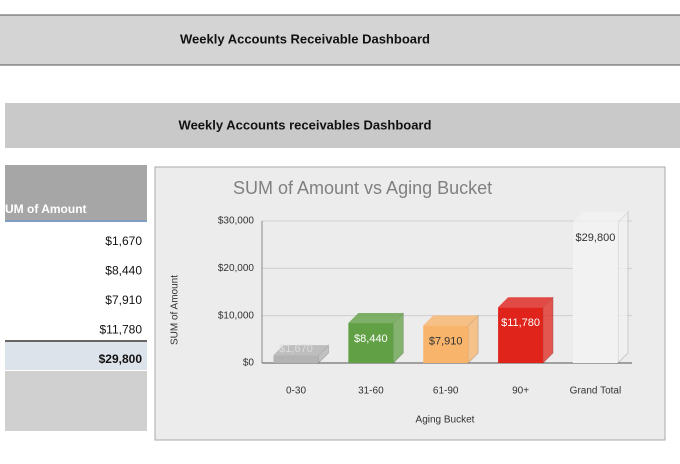  Describe the element at coordinates (296, 391) in the screenshot. I see `x-tick-label: 0-30` at that location.